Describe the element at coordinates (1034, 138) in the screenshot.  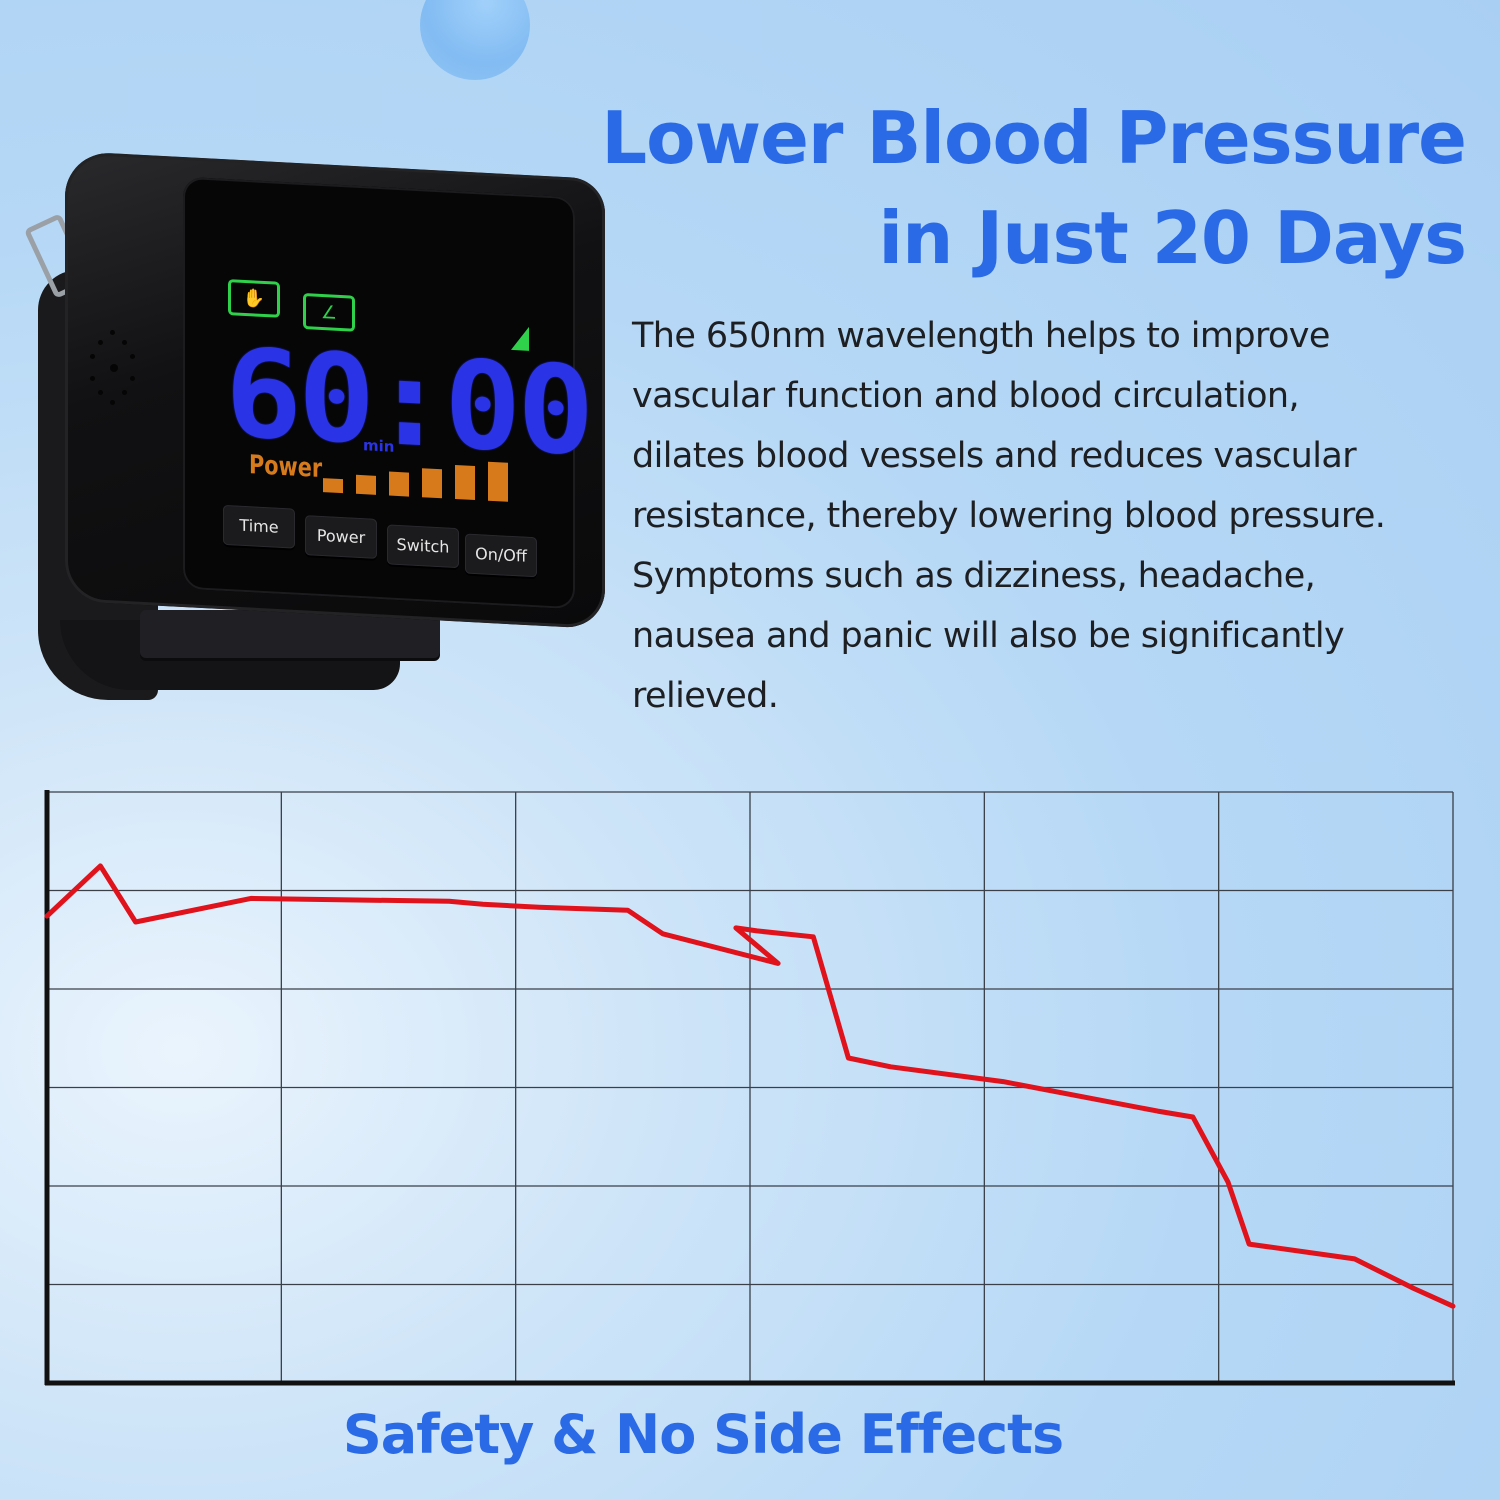
I see `title-line-1: Lower Blood Pressure` at that location.